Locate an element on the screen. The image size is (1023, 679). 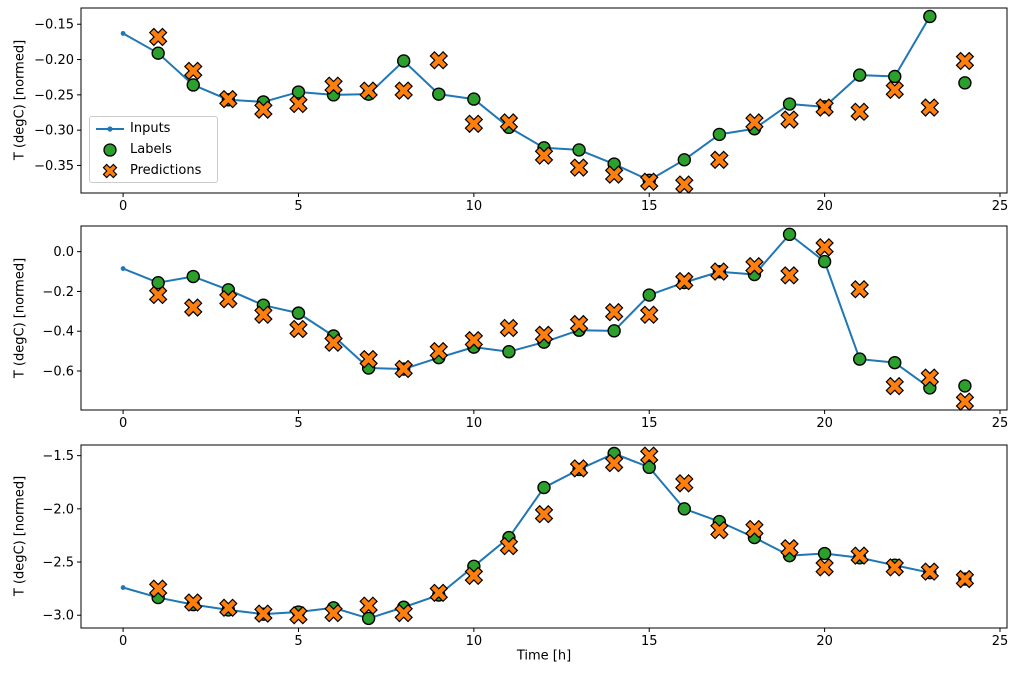
legend: Inputs Labels Predictions is located at coordinates (153, 149).